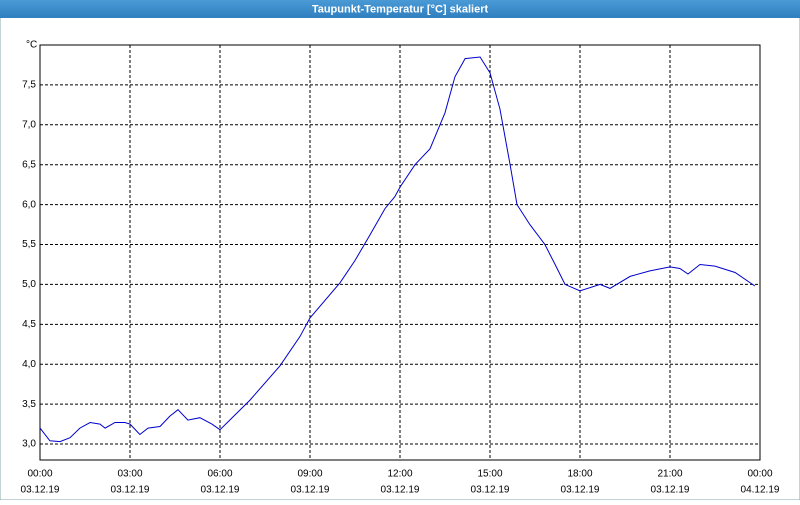 The height and width of the screenshot is (505, 800). What do you see at coordinates (129, 474) in the screenshot?
I see `x-tick-label: 03:00` at bounding box center [129, 474].